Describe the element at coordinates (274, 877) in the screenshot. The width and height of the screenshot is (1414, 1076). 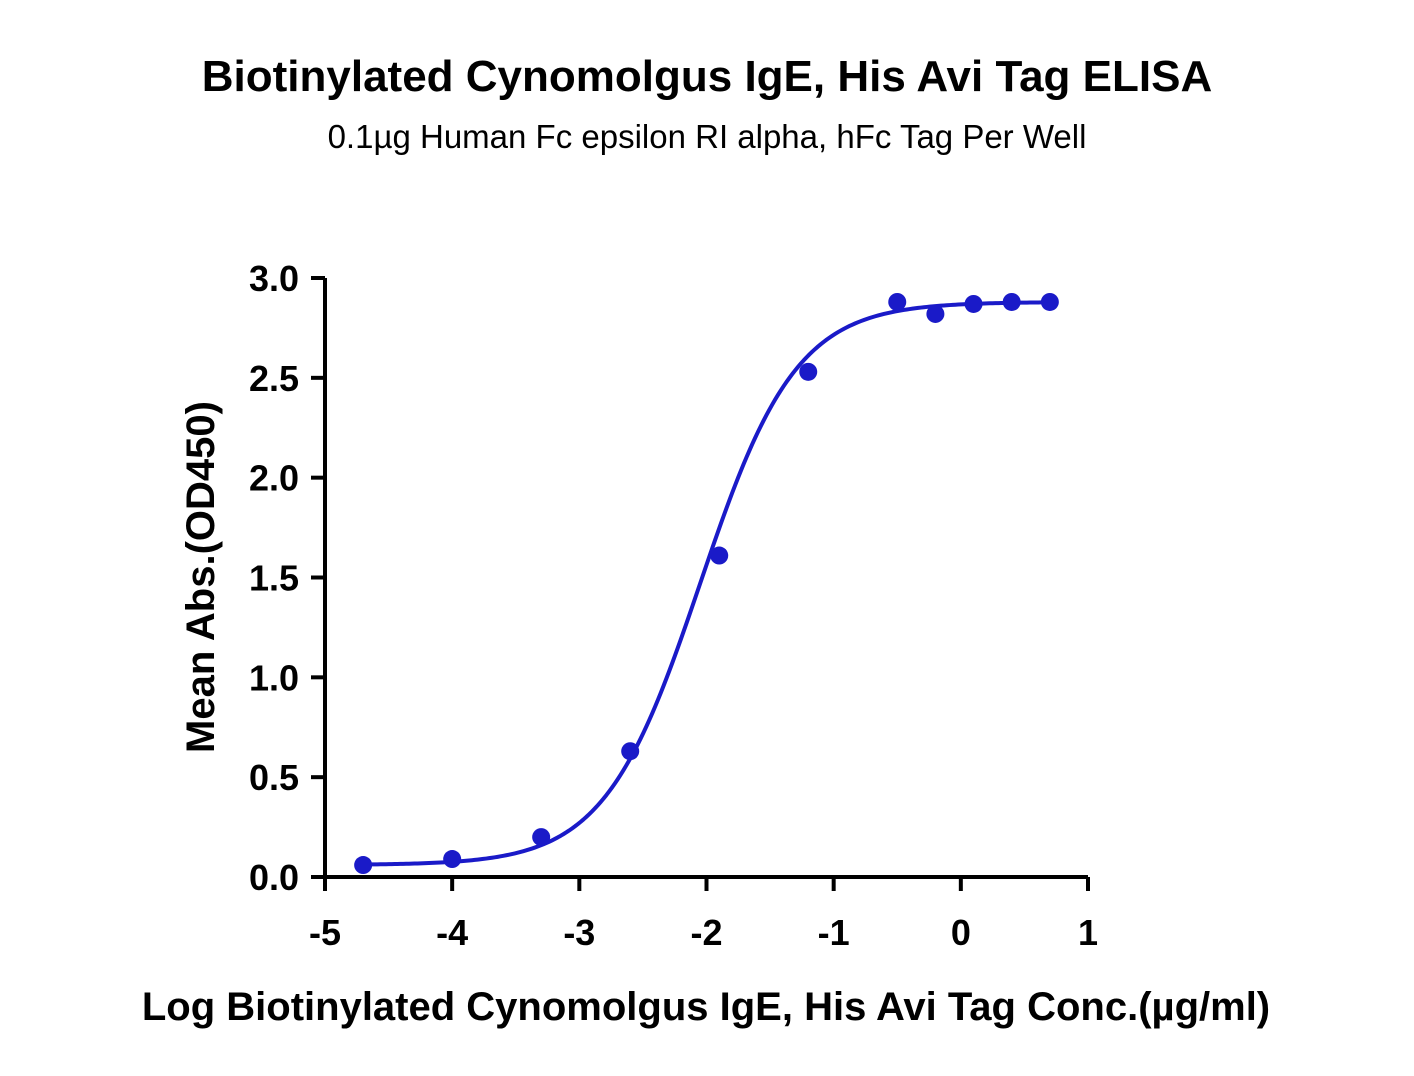
I see `y-tick-label: 0.0` at that location.